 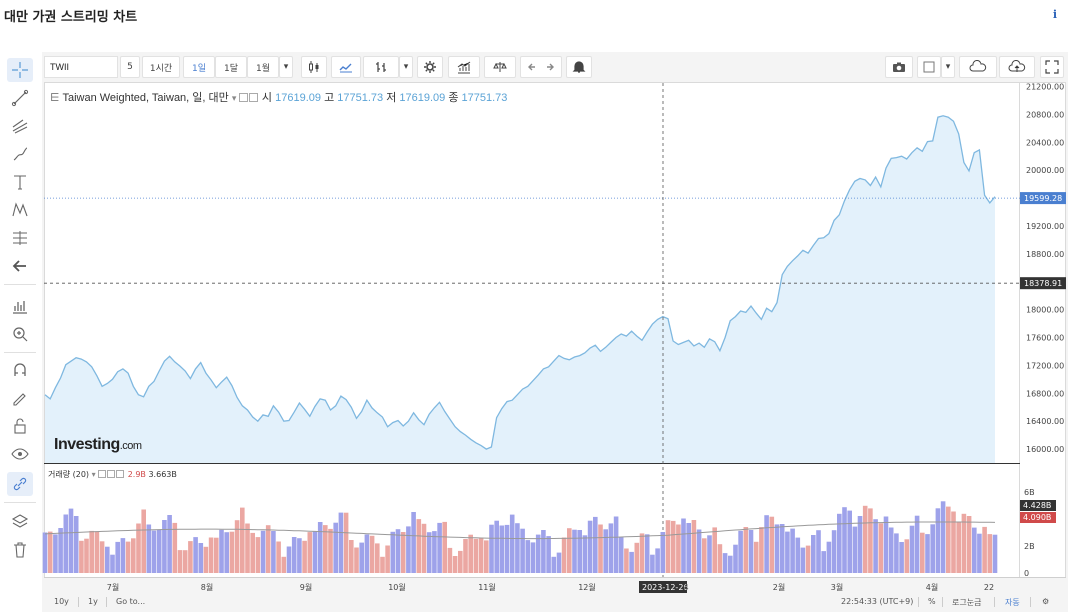 I want to click on price-tick-label: 21200.00, so click(x=1045, y=86).